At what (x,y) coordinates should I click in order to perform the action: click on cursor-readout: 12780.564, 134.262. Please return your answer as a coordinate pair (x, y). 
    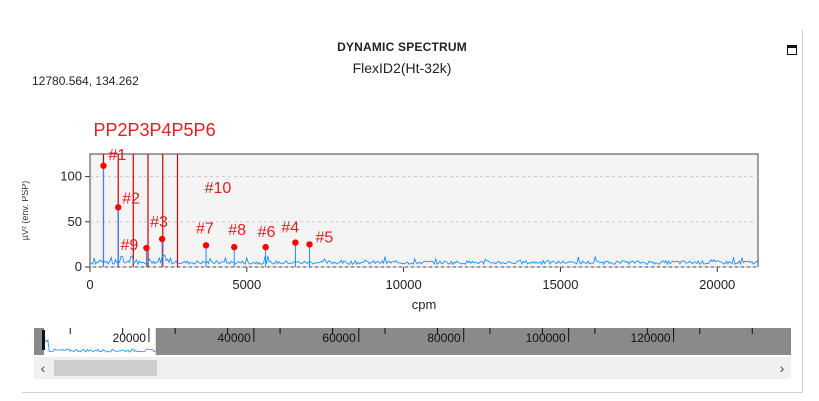
    Looking at the image, I should click on (85, 81).